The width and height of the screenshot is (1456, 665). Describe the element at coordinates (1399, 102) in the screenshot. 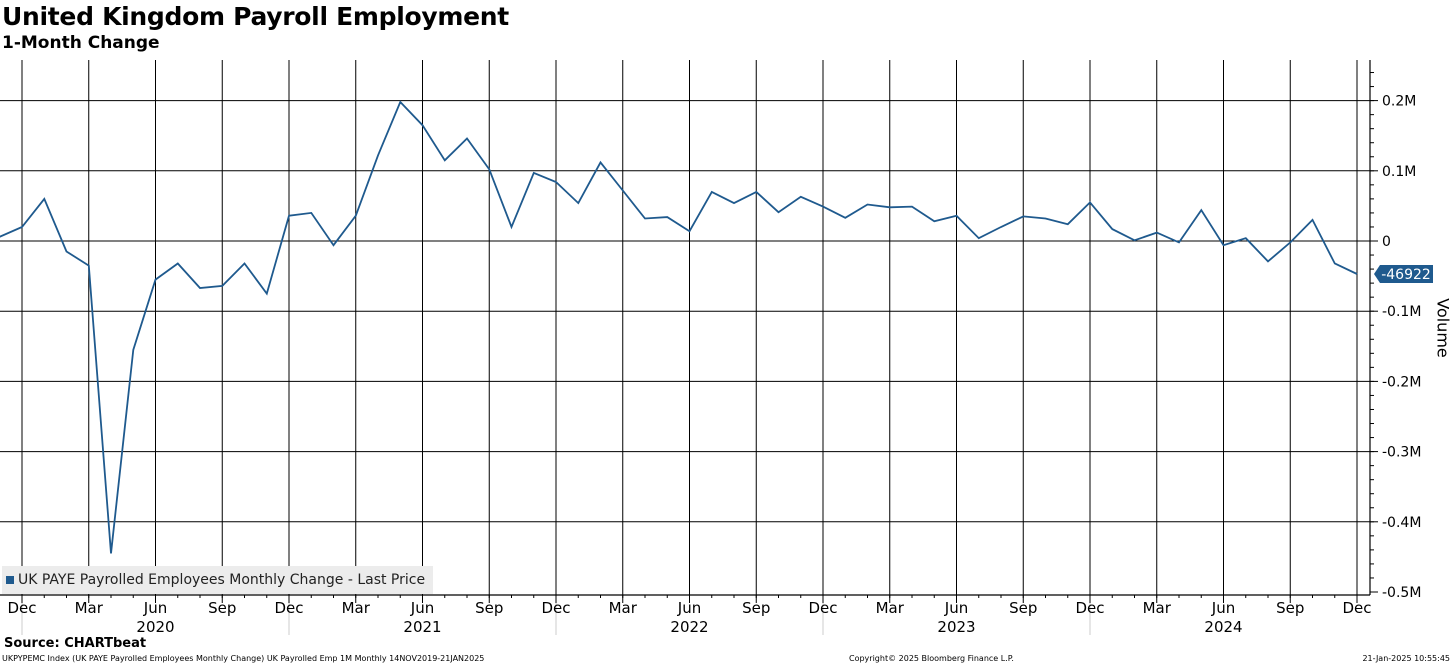

I see `ytick-label: 0.2M` at that location.